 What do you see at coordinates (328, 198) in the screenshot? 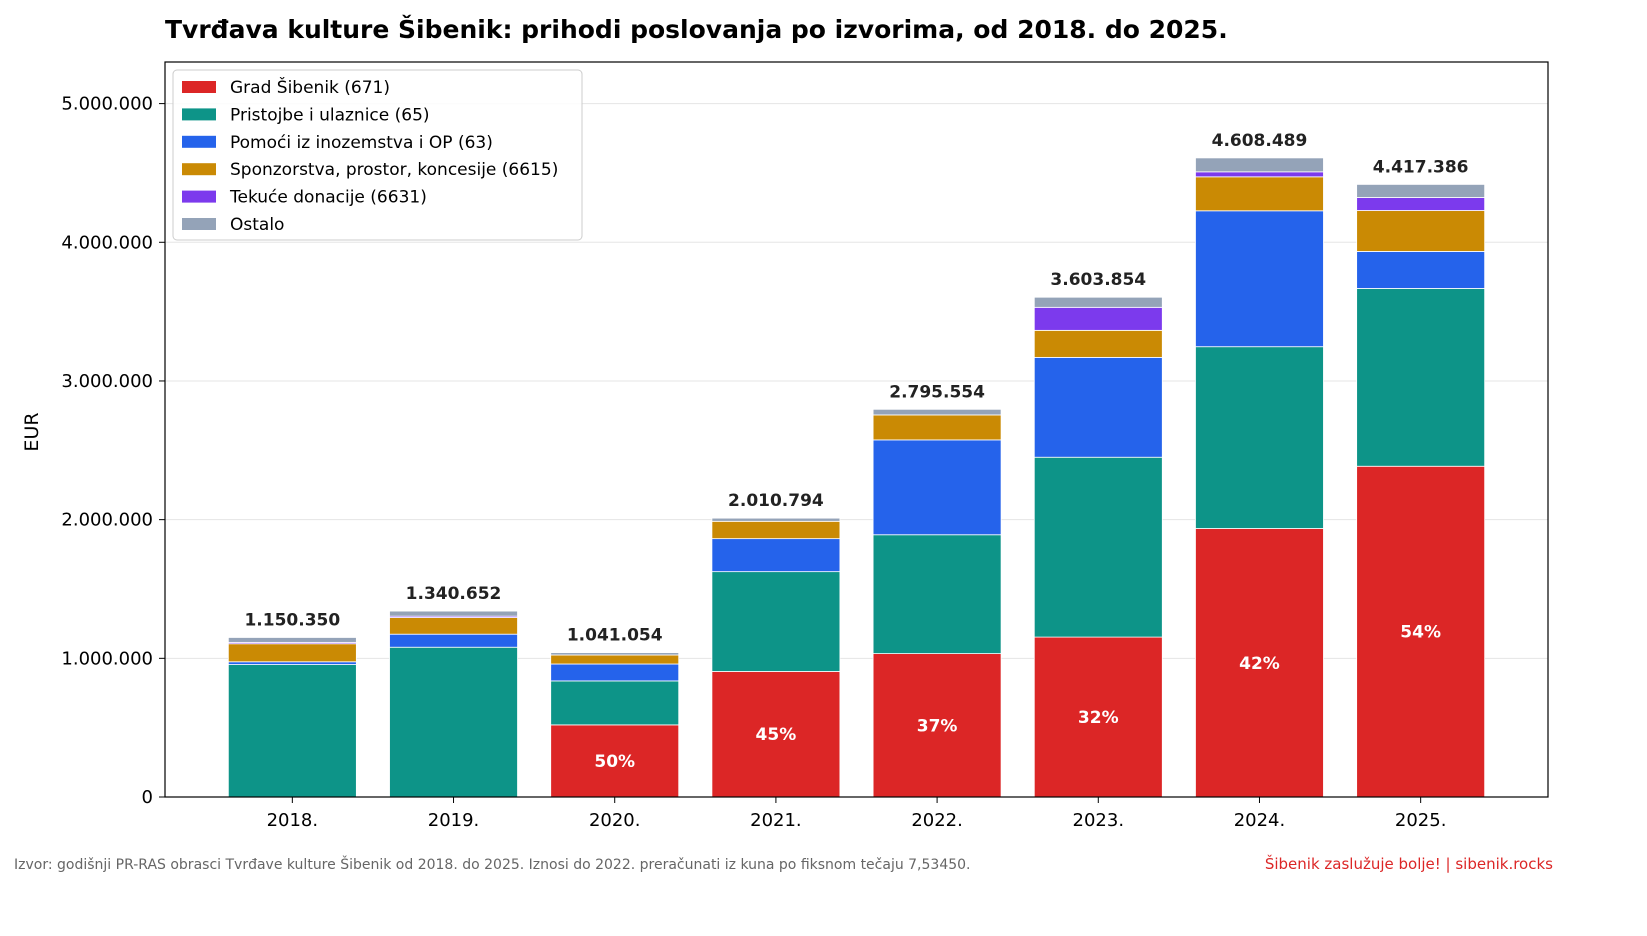
I see `legend-label: Tekuće donacije (6631)` at bounding box center [328, 198].